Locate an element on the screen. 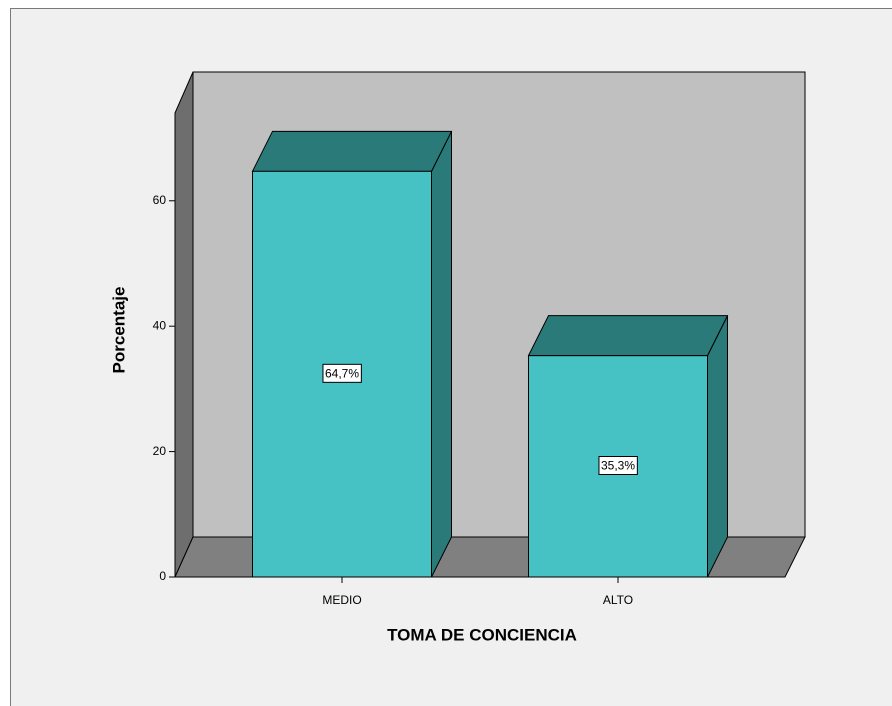 Image resolution: width=892 pixels, height=706 pixels. value-label: 35,3% is located at coordinates (618, 466).